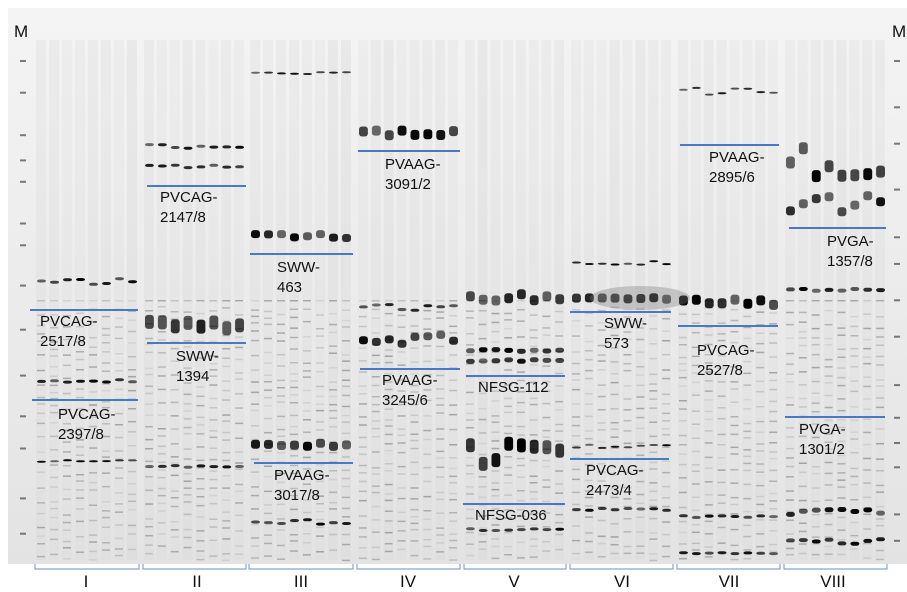  What do you see at coordinates (413, 174) in the screenshot?
I see `marker-label-pvaag-3091: PVAAG- 3091/2` at bounding box center [413, 174].